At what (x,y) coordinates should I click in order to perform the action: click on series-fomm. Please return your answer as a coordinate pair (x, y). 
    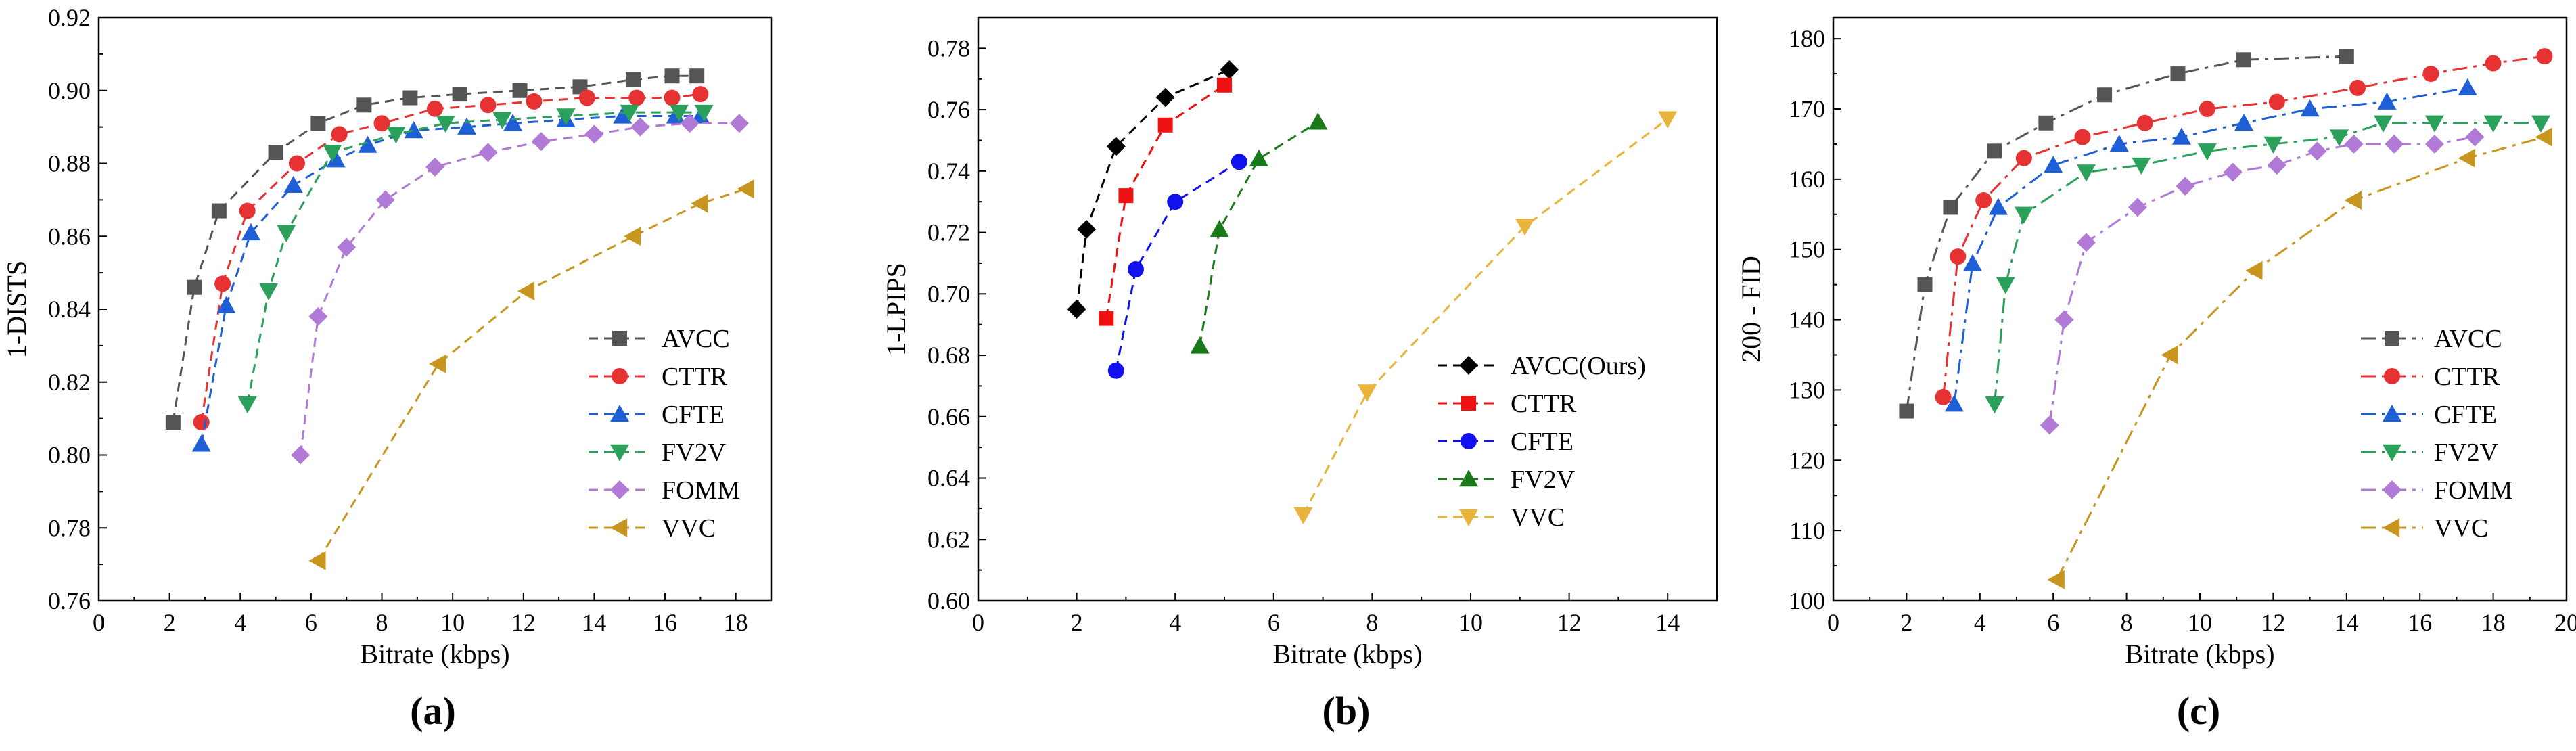
    Looking at the image, I should click on (2262, 281).